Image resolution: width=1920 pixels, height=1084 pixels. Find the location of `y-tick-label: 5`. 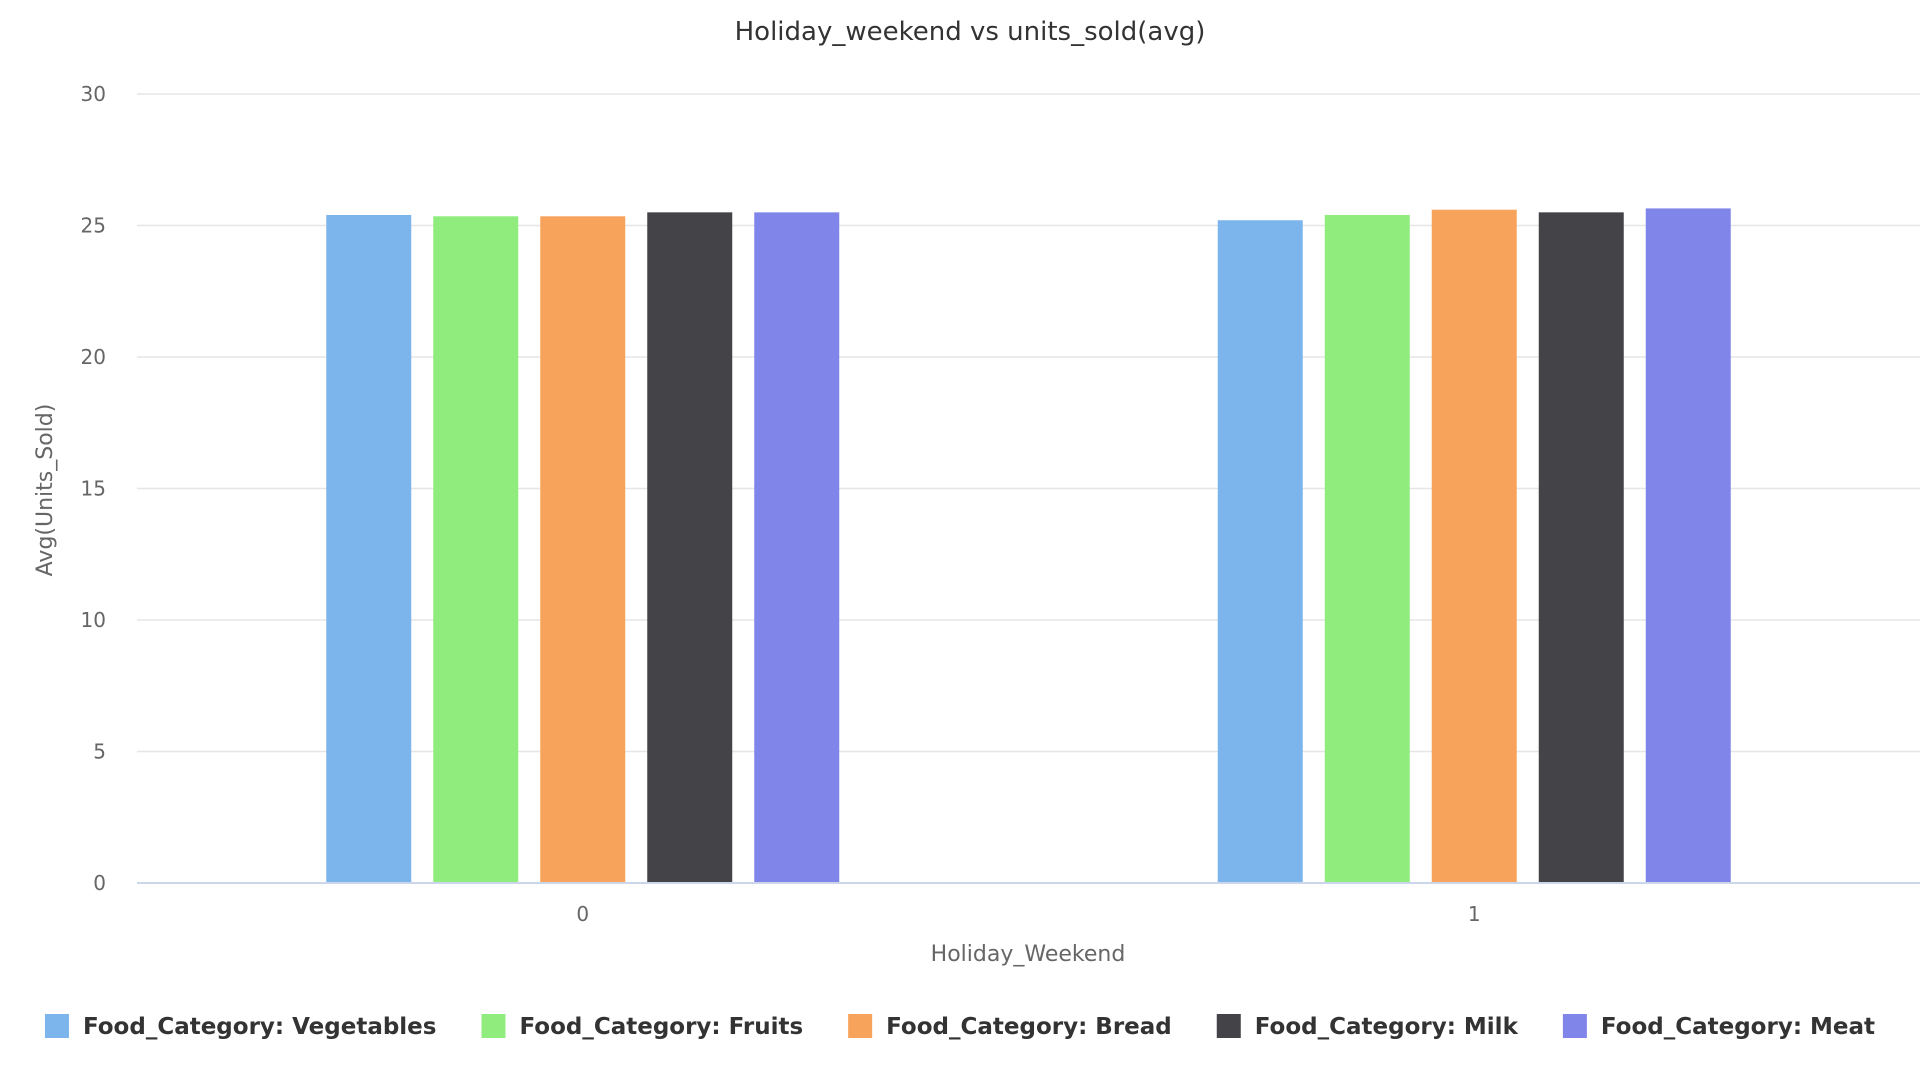

y-tick-label: 5 is located at coordinates (99, 752).